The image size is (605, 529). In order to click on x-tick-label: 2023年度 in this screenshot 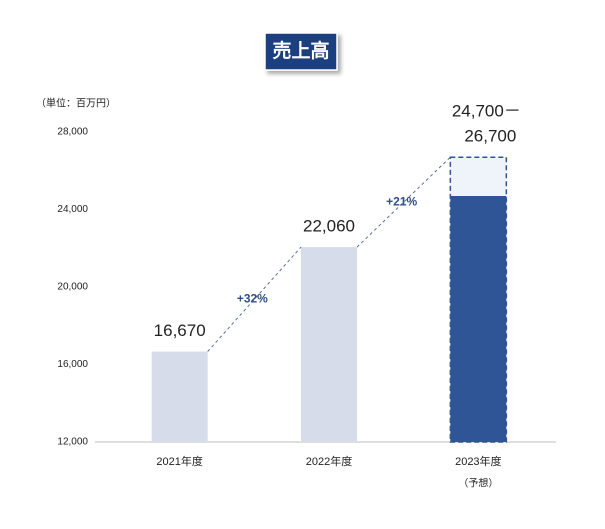, I will do `click(478, 461)`.